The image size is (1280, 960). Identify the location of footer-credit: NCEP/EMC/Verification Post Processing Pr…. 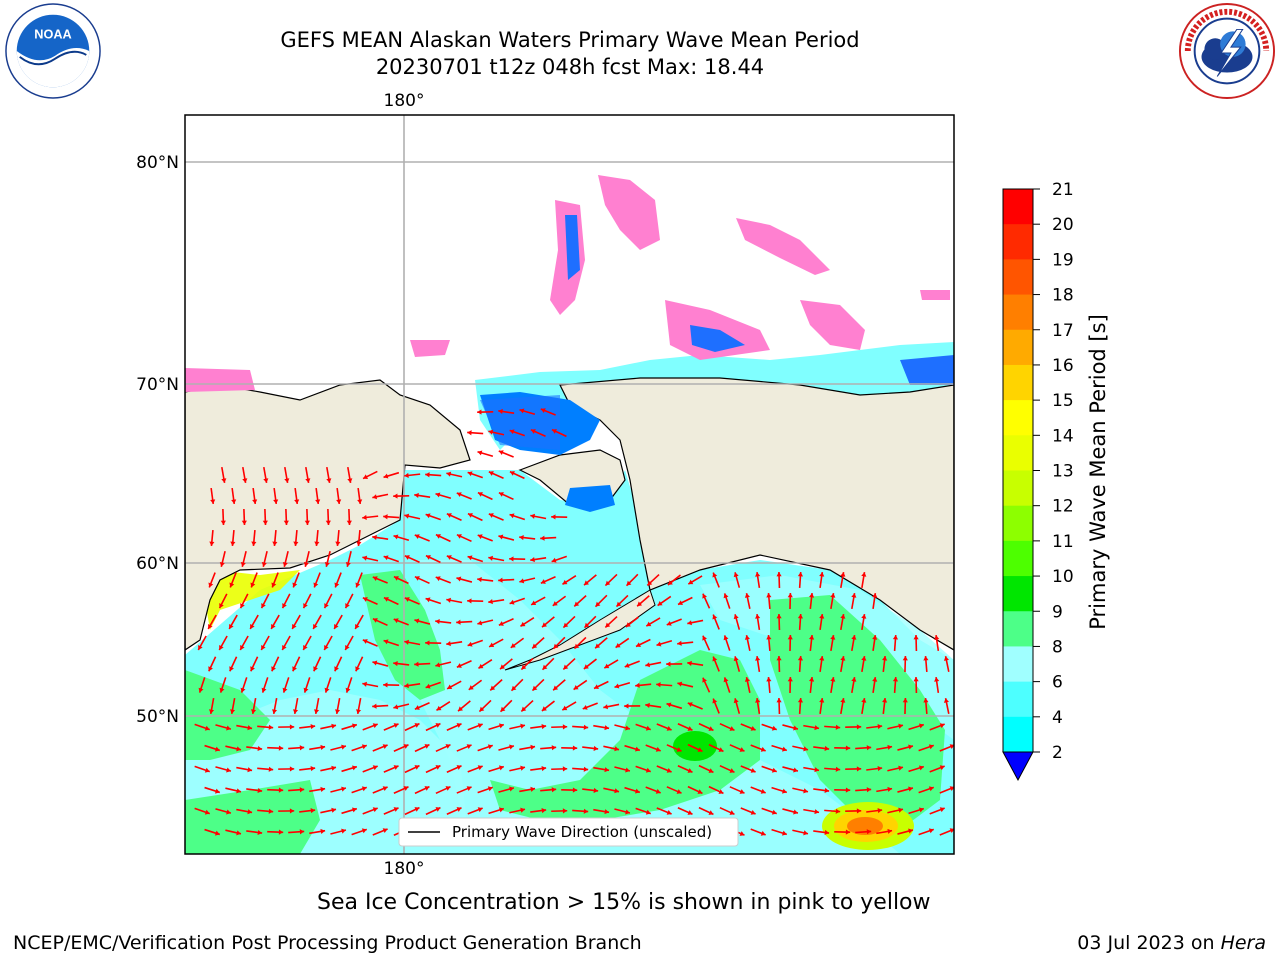
(327, 943).